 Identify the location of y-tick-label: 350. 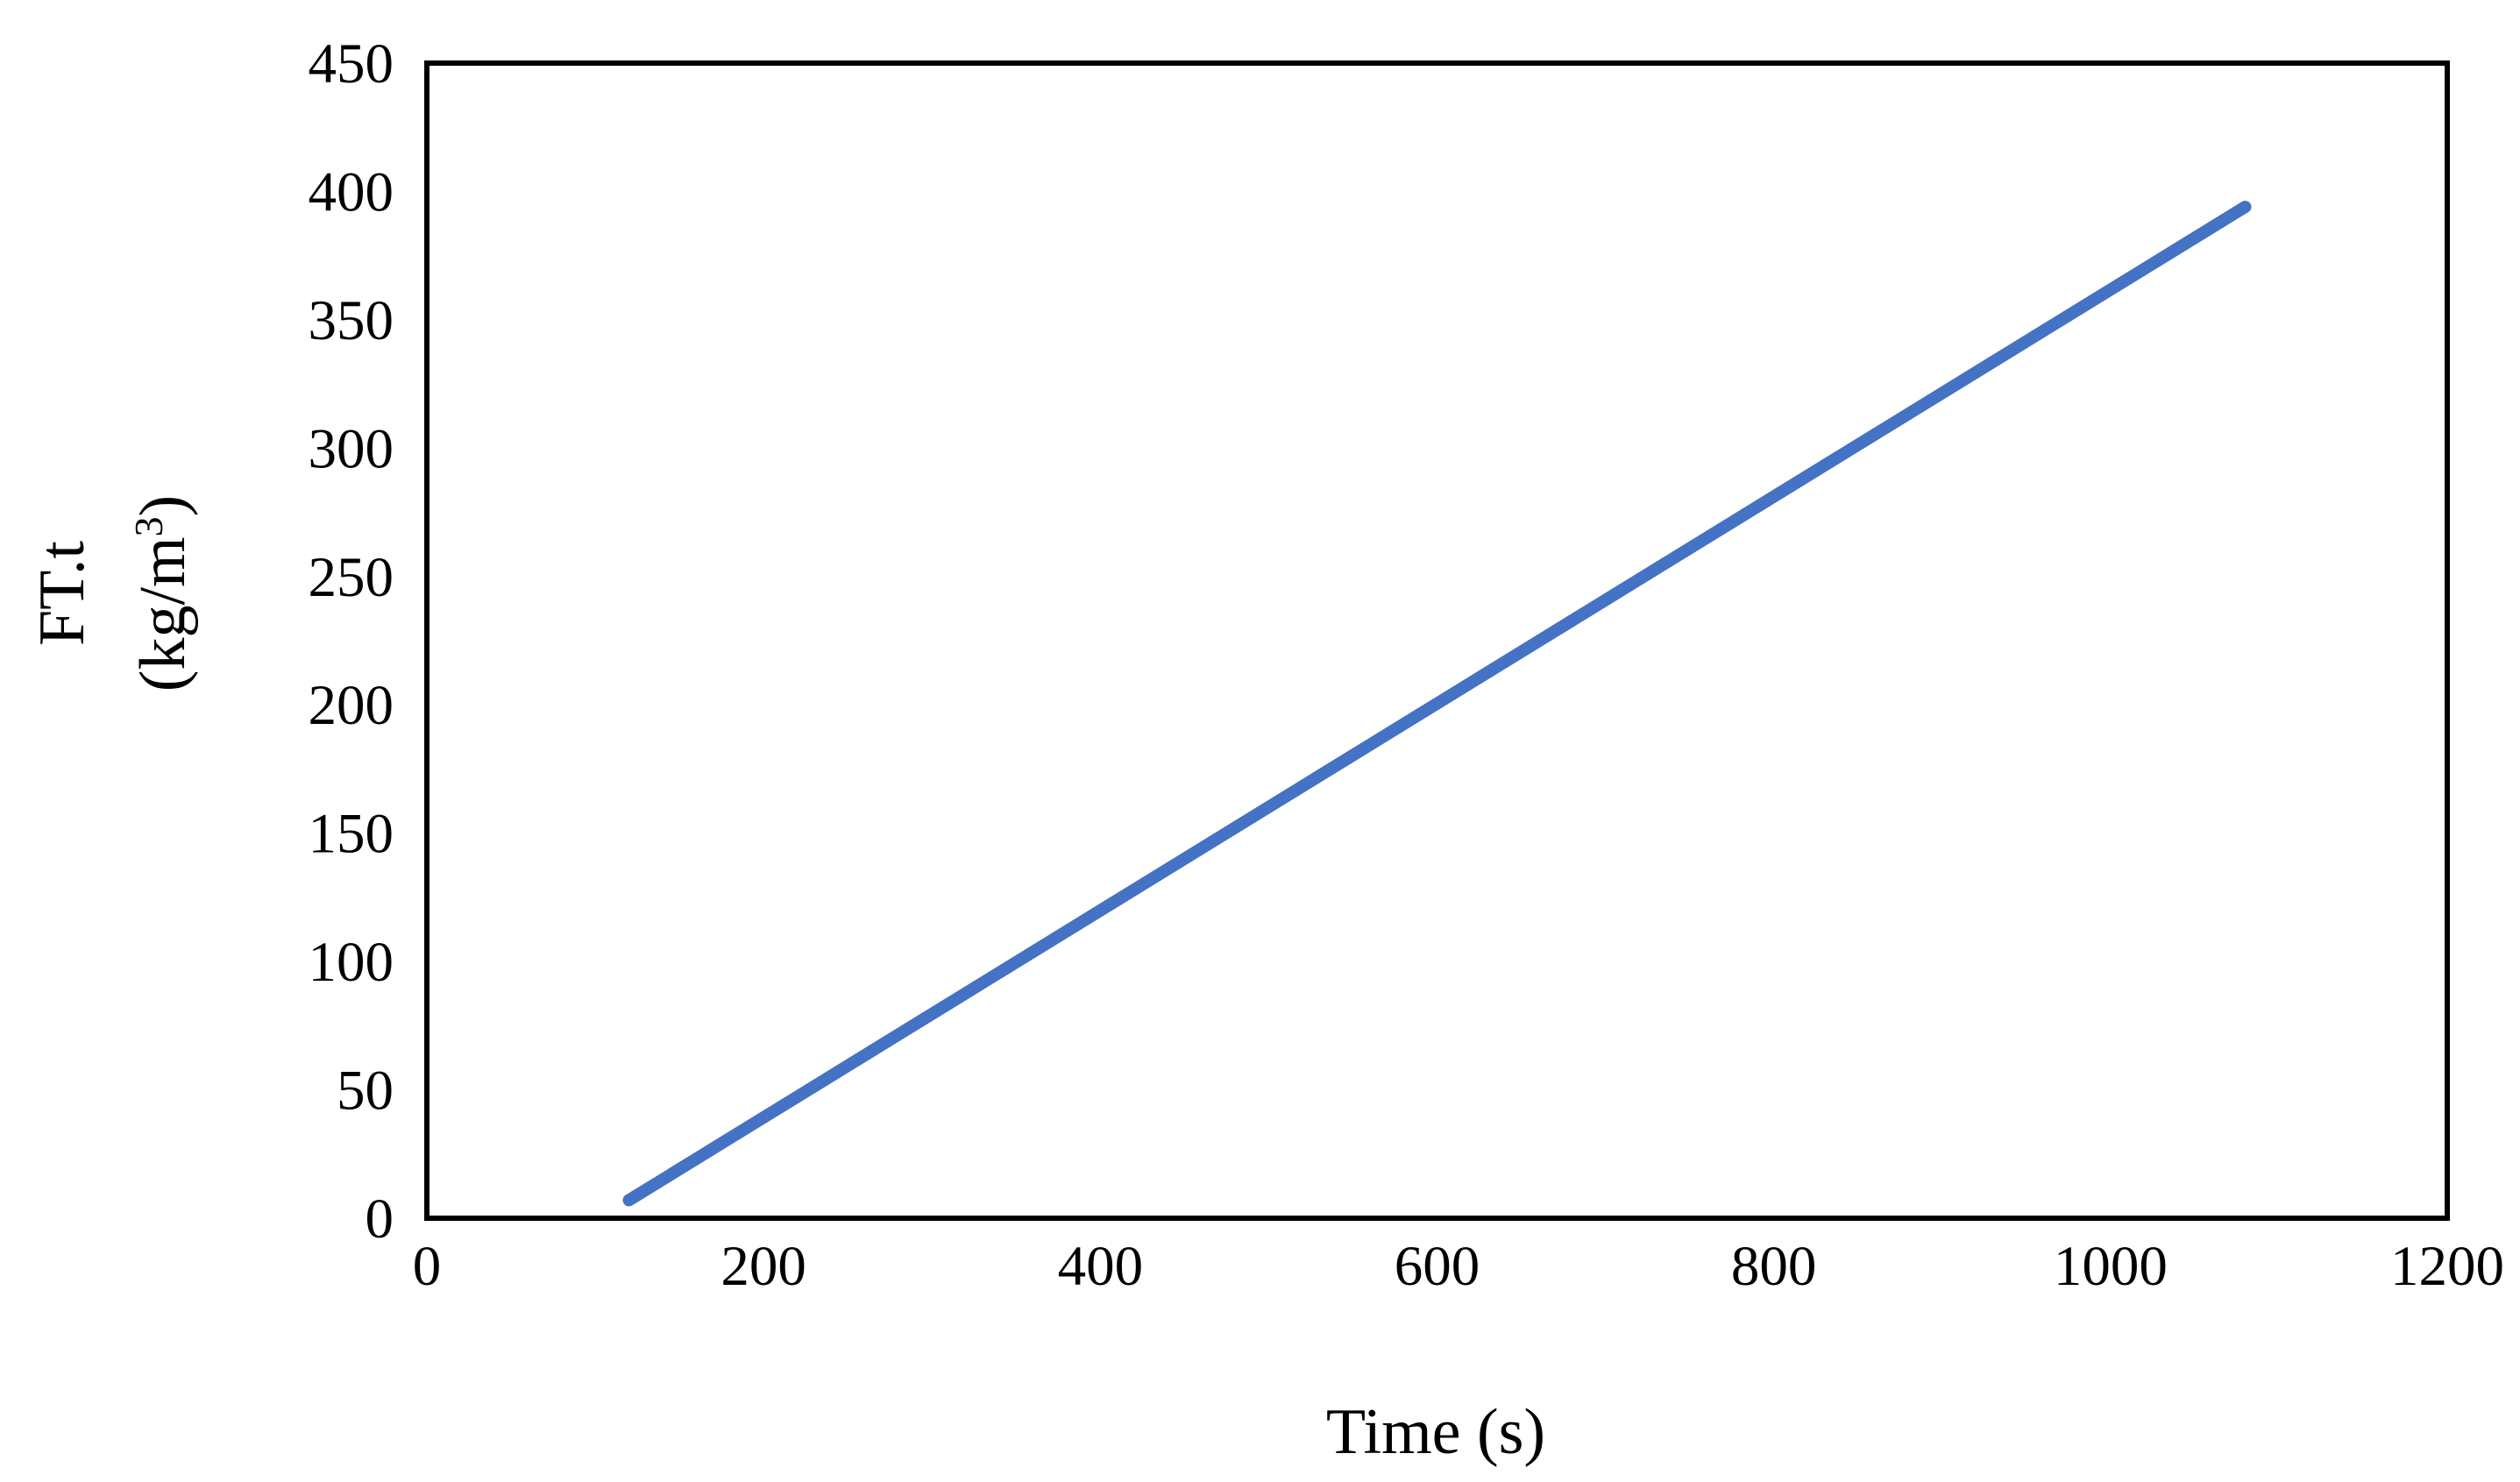
(351, 320).